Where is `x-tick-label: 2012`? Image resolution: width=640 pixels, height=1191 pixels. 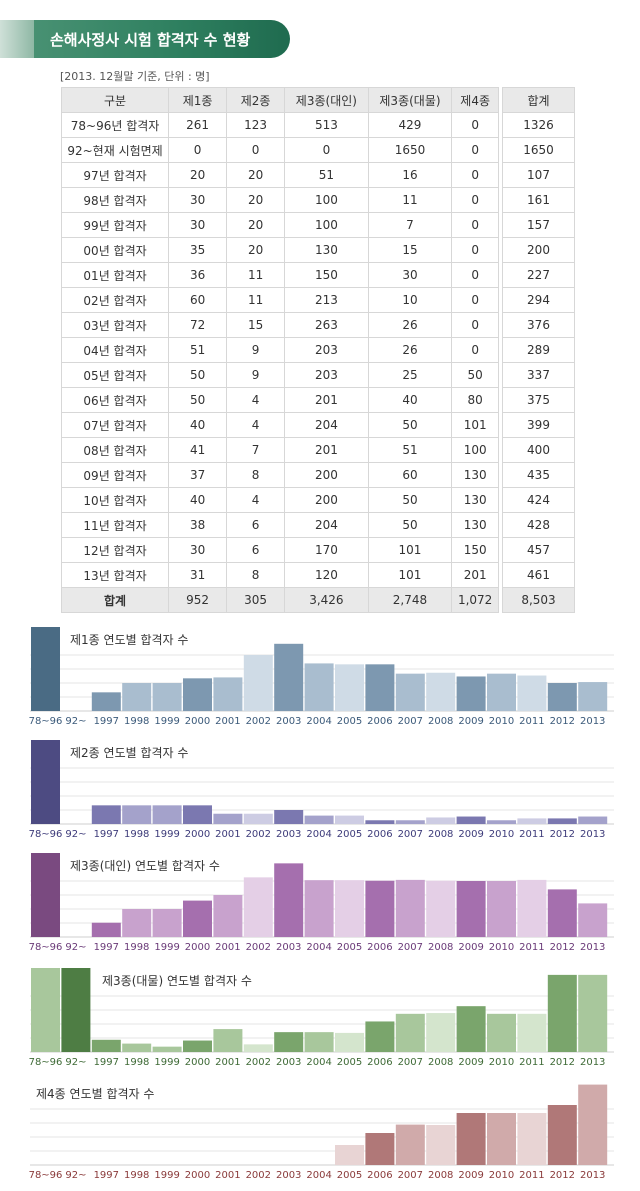
x-tick-label: 2012 is located at coordinates (562, 947).